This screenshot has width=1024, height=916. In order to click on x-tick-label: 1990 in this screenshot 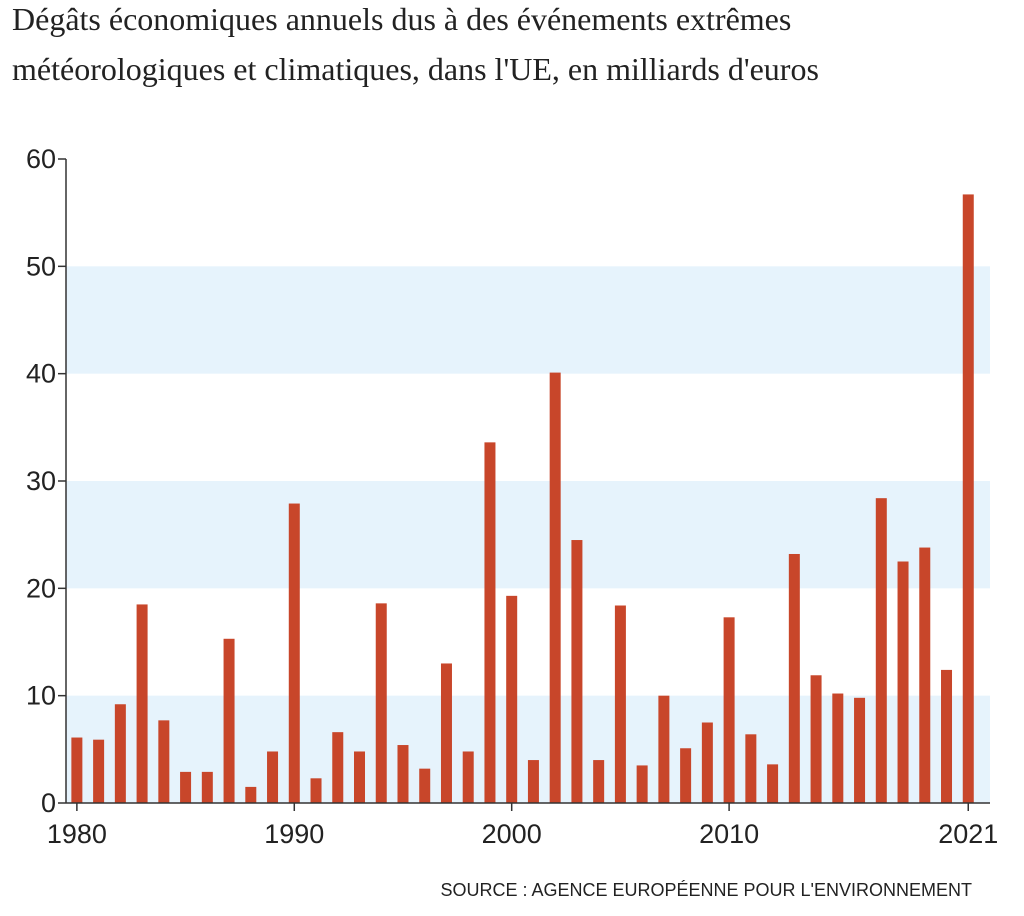, I will do `click(294, 834)`.